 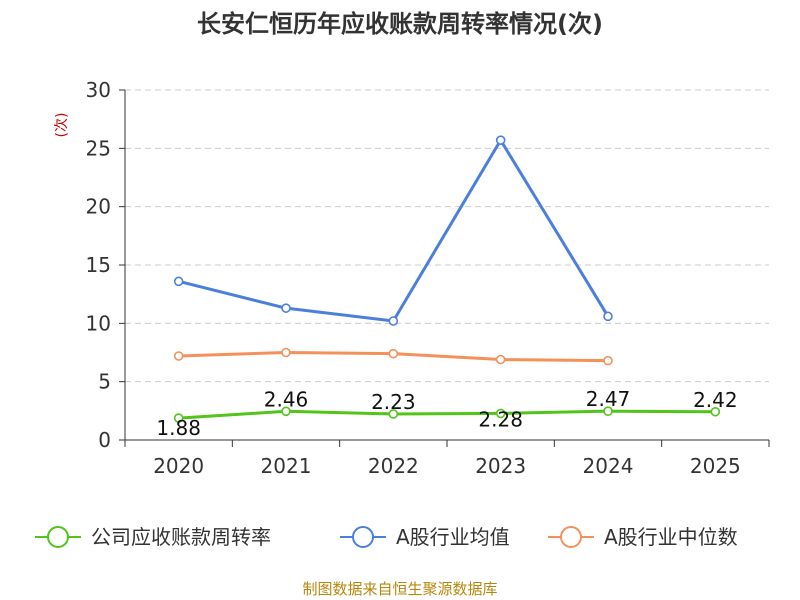 I want to click on data-label: 2.47, so click(x=608, y=399).